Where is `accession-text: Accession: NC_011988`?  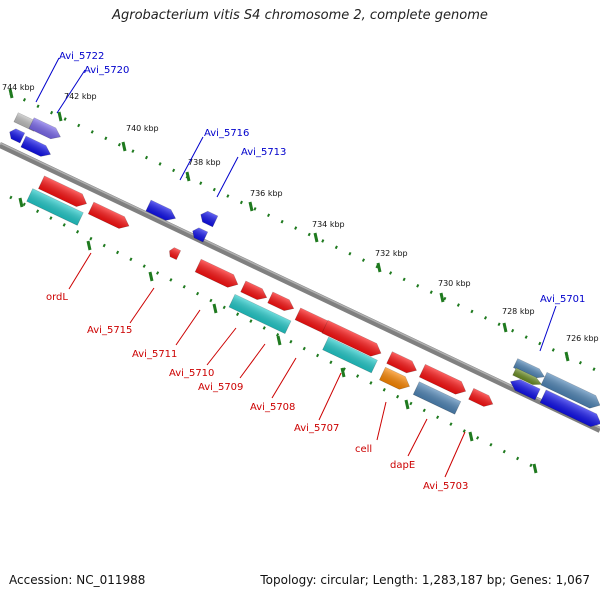 accession-text: Accession: NC_011988 is located at coordinates (77, 580).